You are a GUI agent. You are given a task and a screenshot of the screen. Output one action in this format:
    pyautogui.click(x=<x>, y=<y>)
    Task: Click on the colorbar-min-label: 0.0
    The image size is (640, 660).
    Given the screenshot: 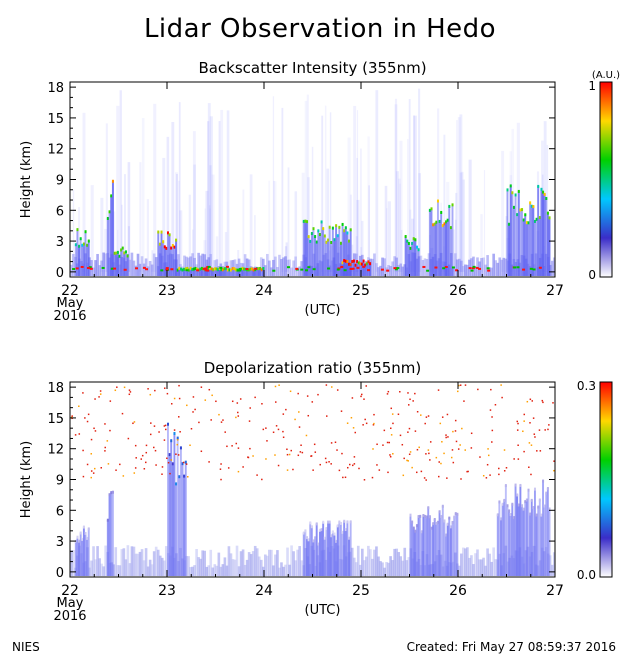 What is the action you would take?
    pyautogui.click(x=586, y=575)
    